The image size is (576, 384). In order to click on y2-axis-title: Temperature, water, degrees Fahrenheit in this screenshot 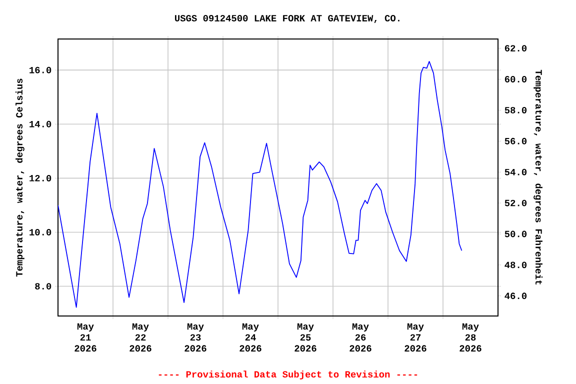, I will do `click(538, 177)`.